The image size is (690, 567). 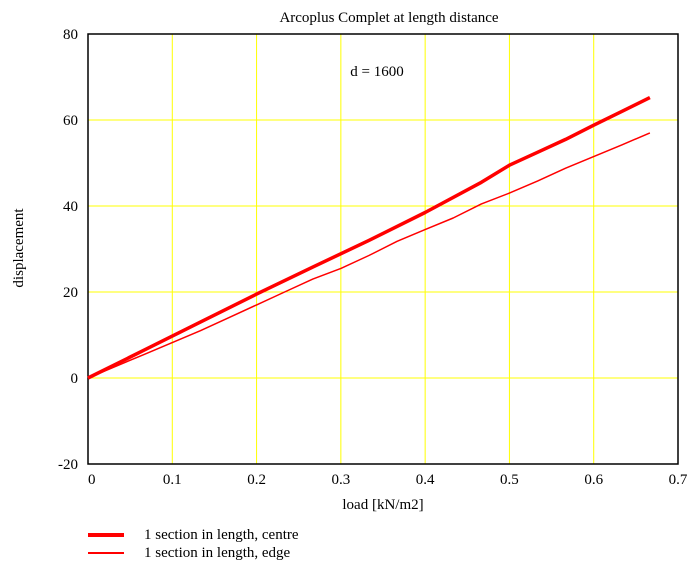 I want to click on x-tick-label-1: 0.1, so click(x=172, y=480).